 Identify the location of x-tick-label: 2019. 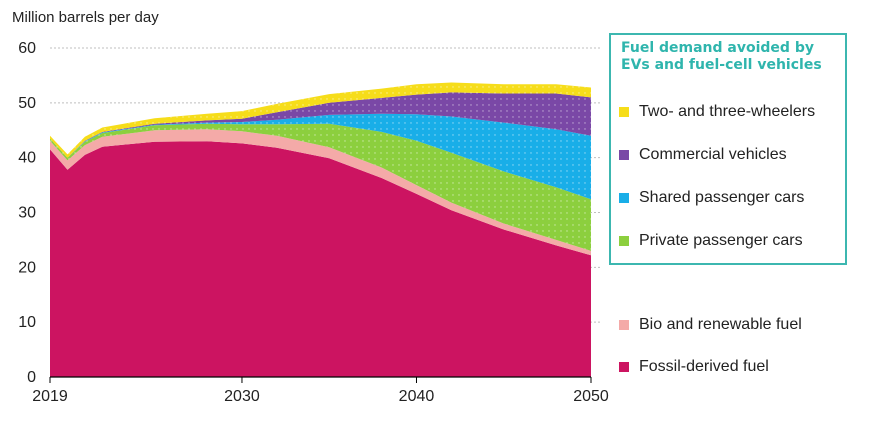
(50, 396).